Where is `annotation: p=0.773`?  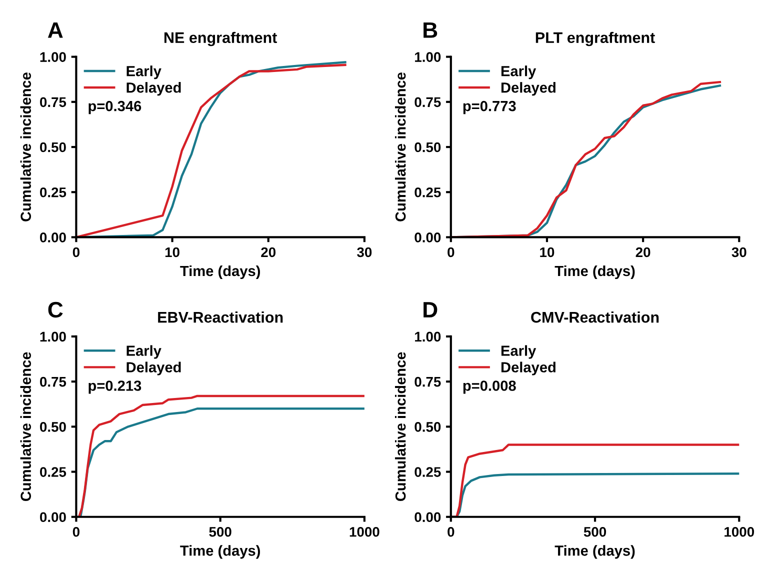 annotation: p=0.773 is located at coordinates (489, 107).